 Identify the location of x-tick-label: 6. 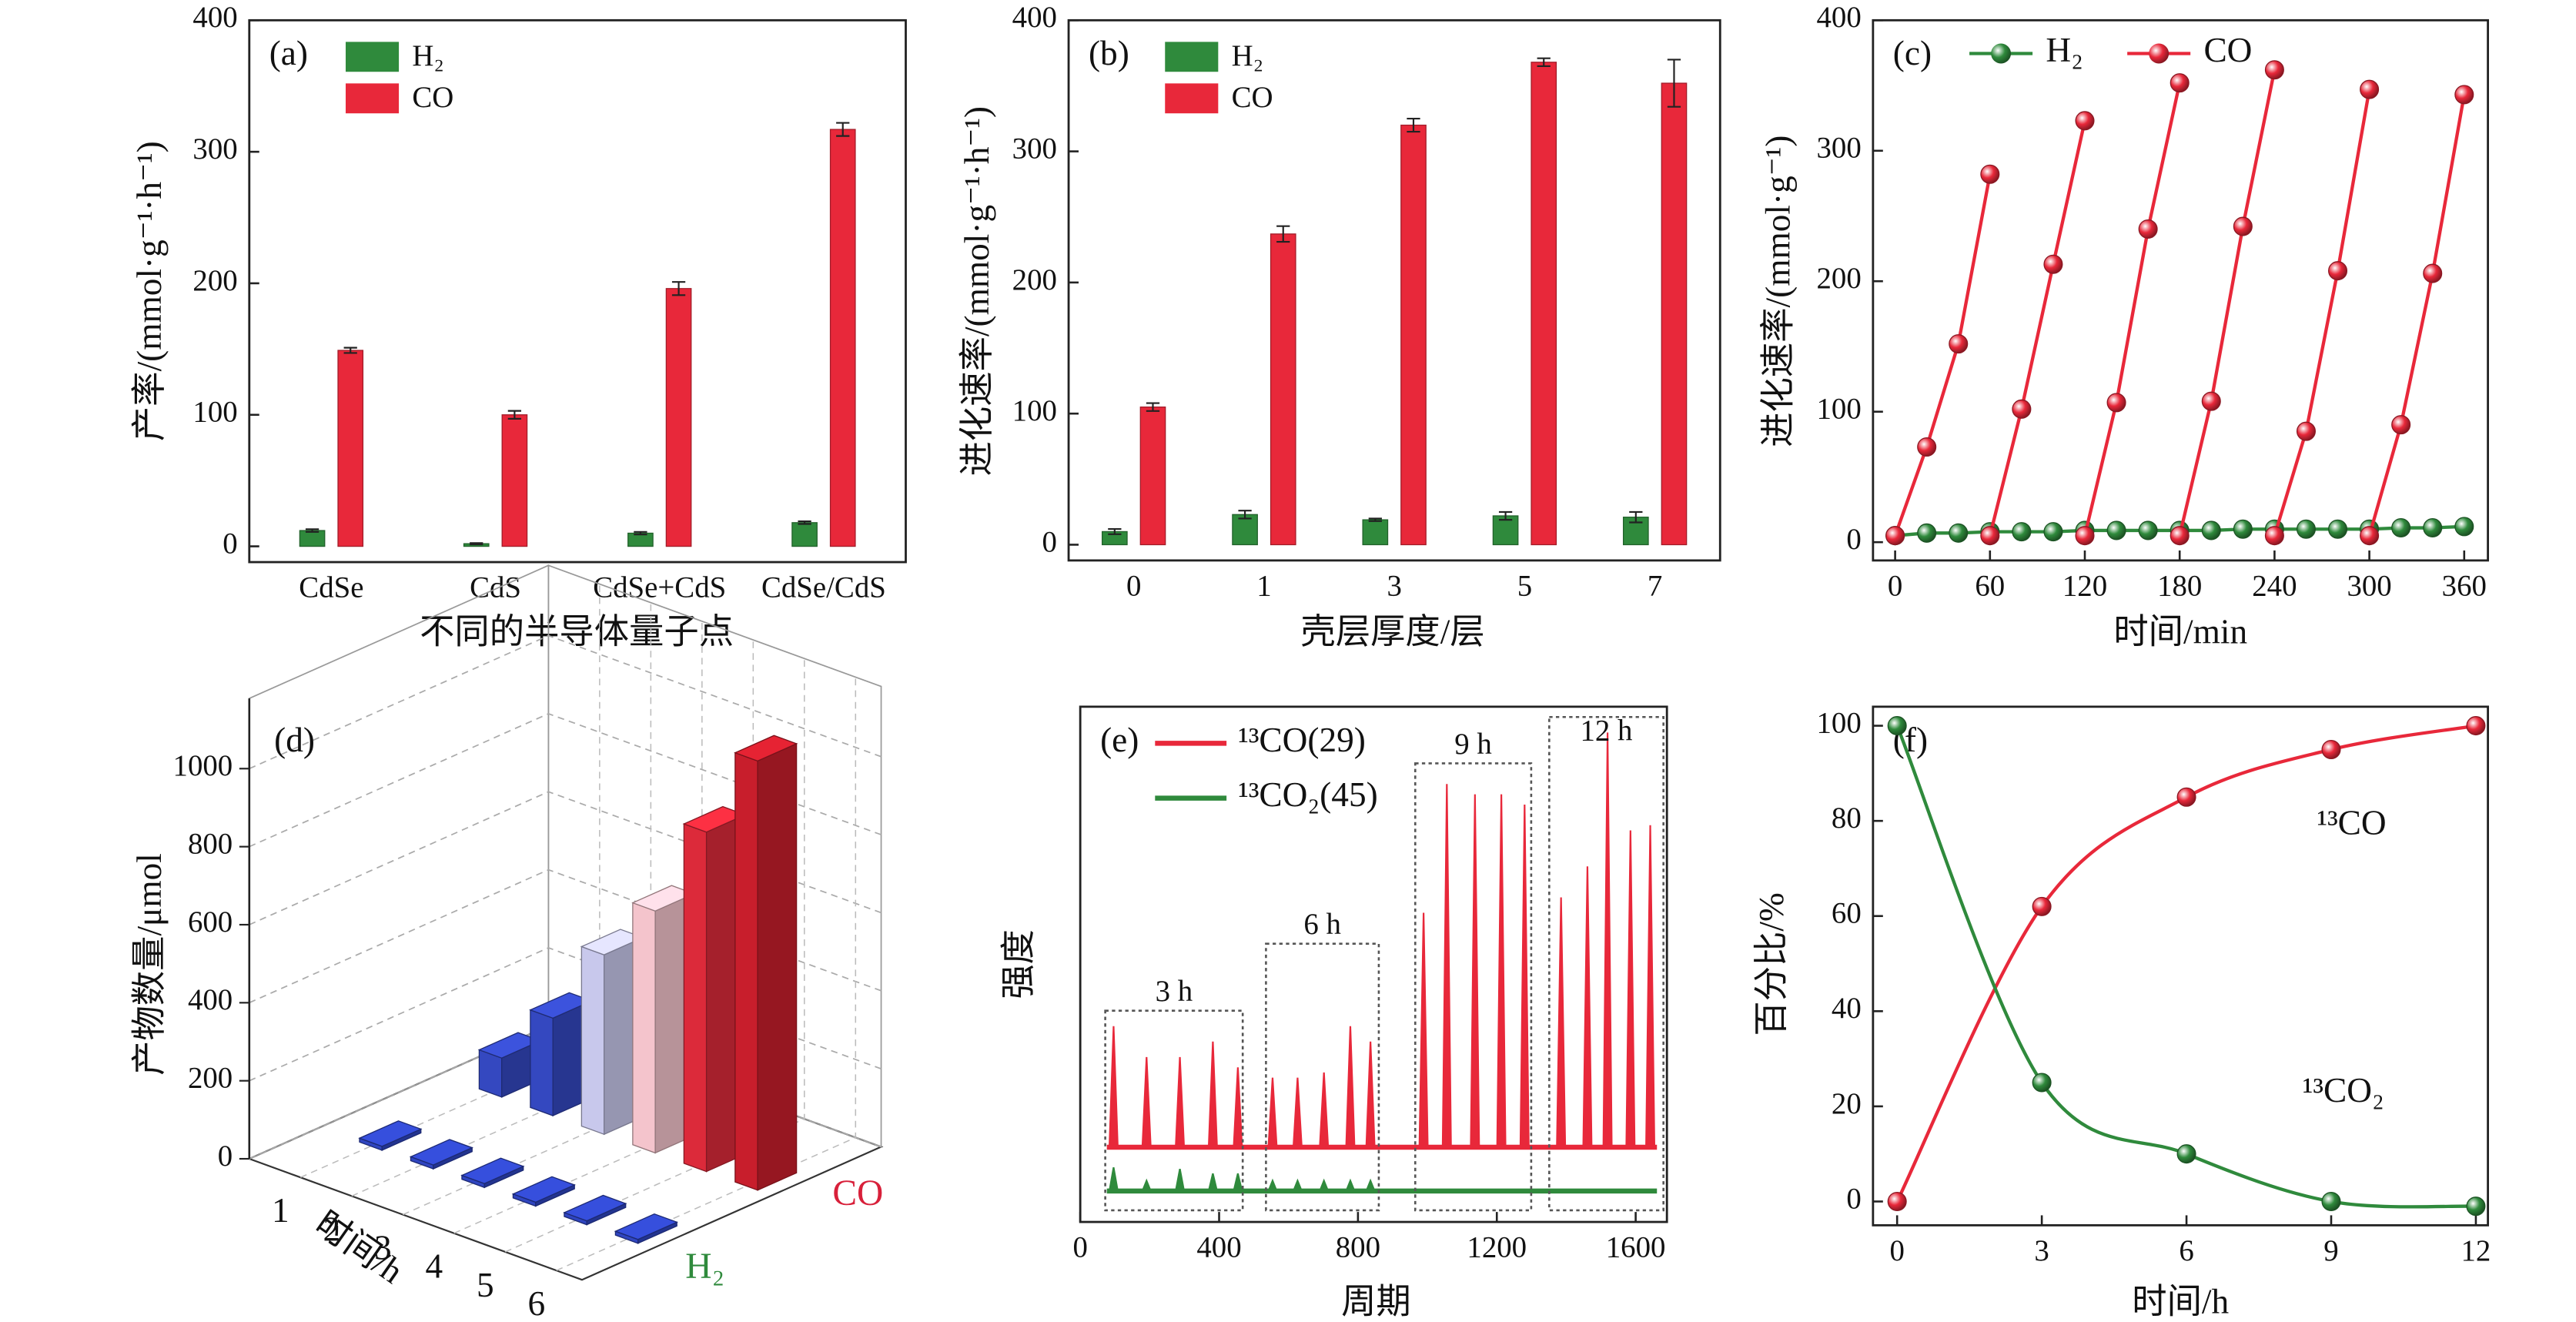
(536, 1303).